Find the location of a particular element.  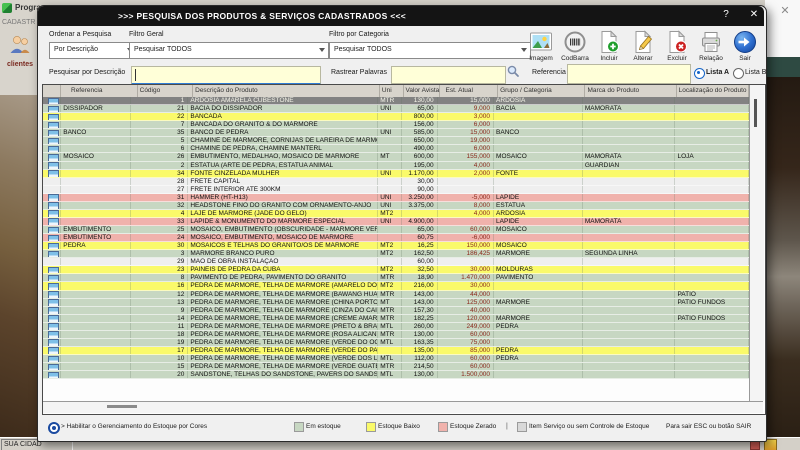

incluir-button: Incluir is located at coordinates (609, 47).